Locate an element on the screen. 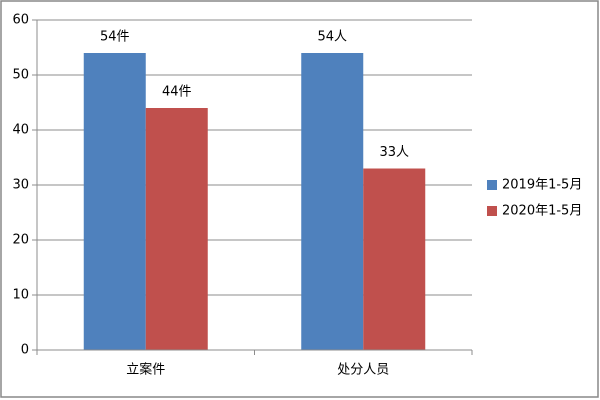 Image resolution: width=600 pixels, height=400 pixels. x-tick-label: 立案件 is located at coordinates (145, 370).